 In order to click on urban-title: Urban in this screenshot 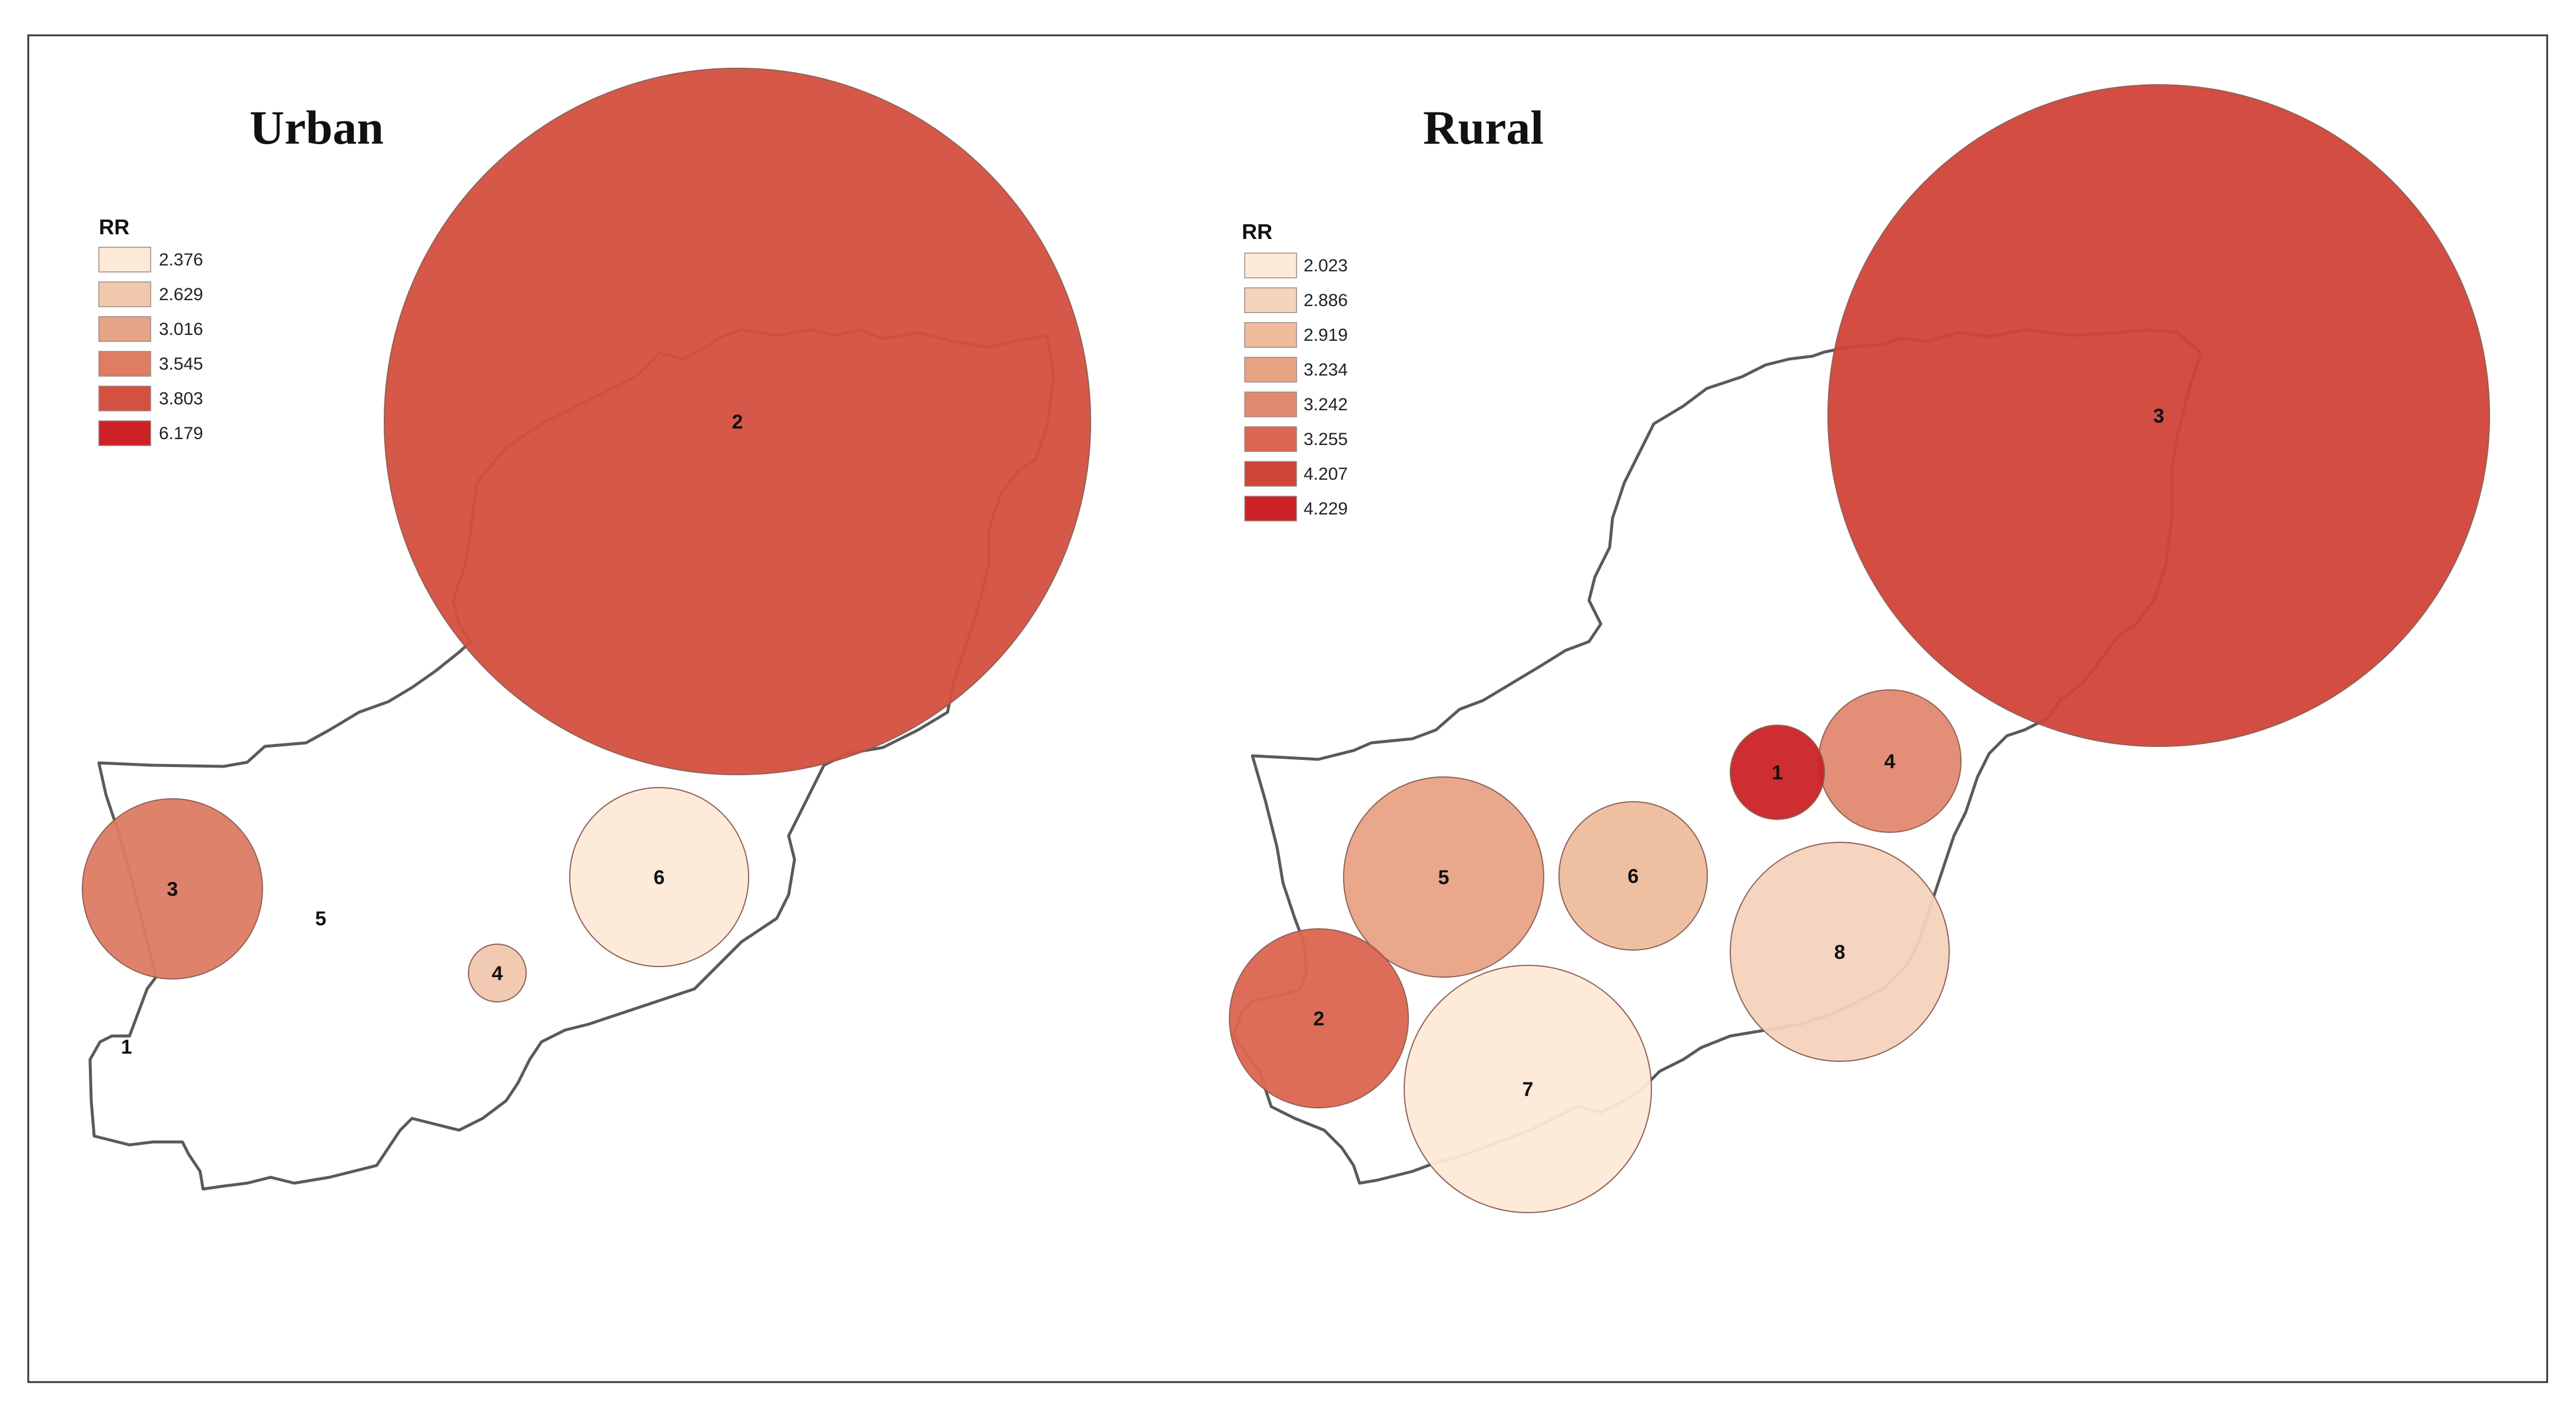, I will do `click(317, 128)`.